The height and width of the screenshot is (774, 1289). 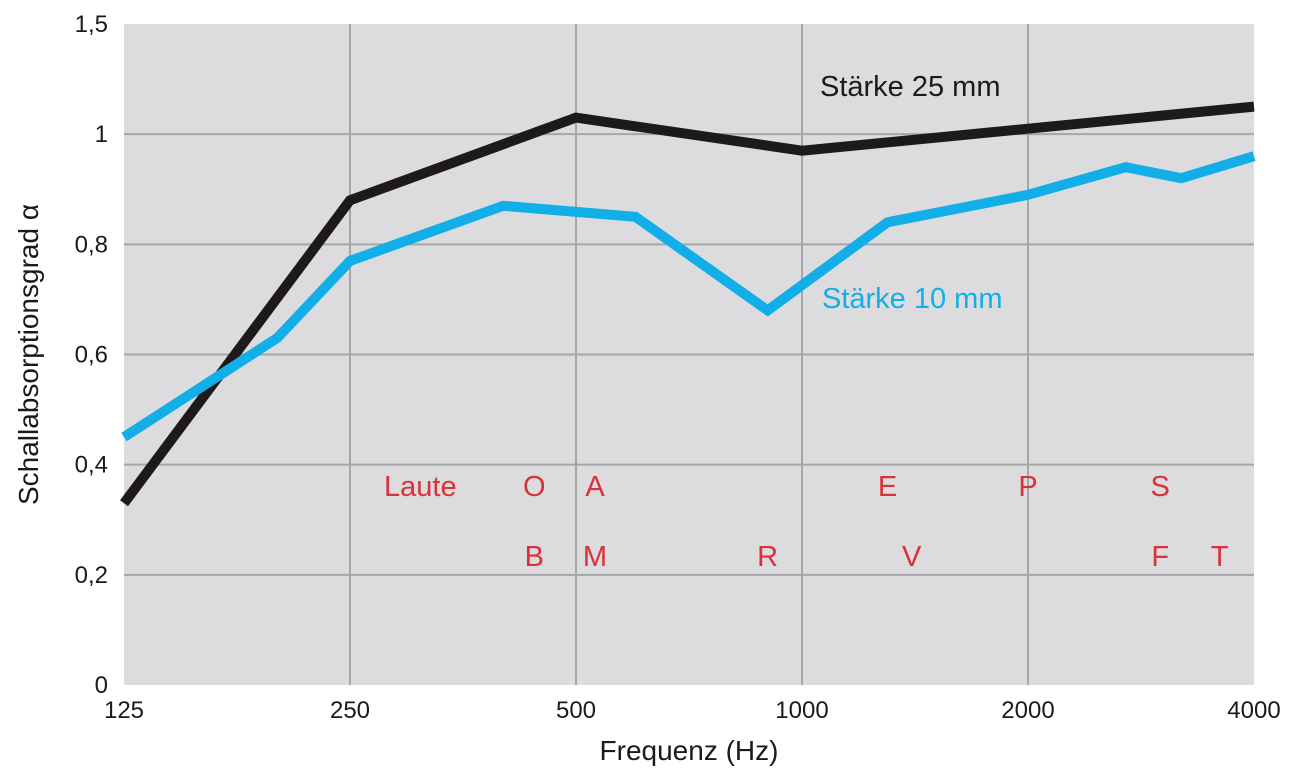 I want to click on sound-label: A, so click(x=595, y=487).